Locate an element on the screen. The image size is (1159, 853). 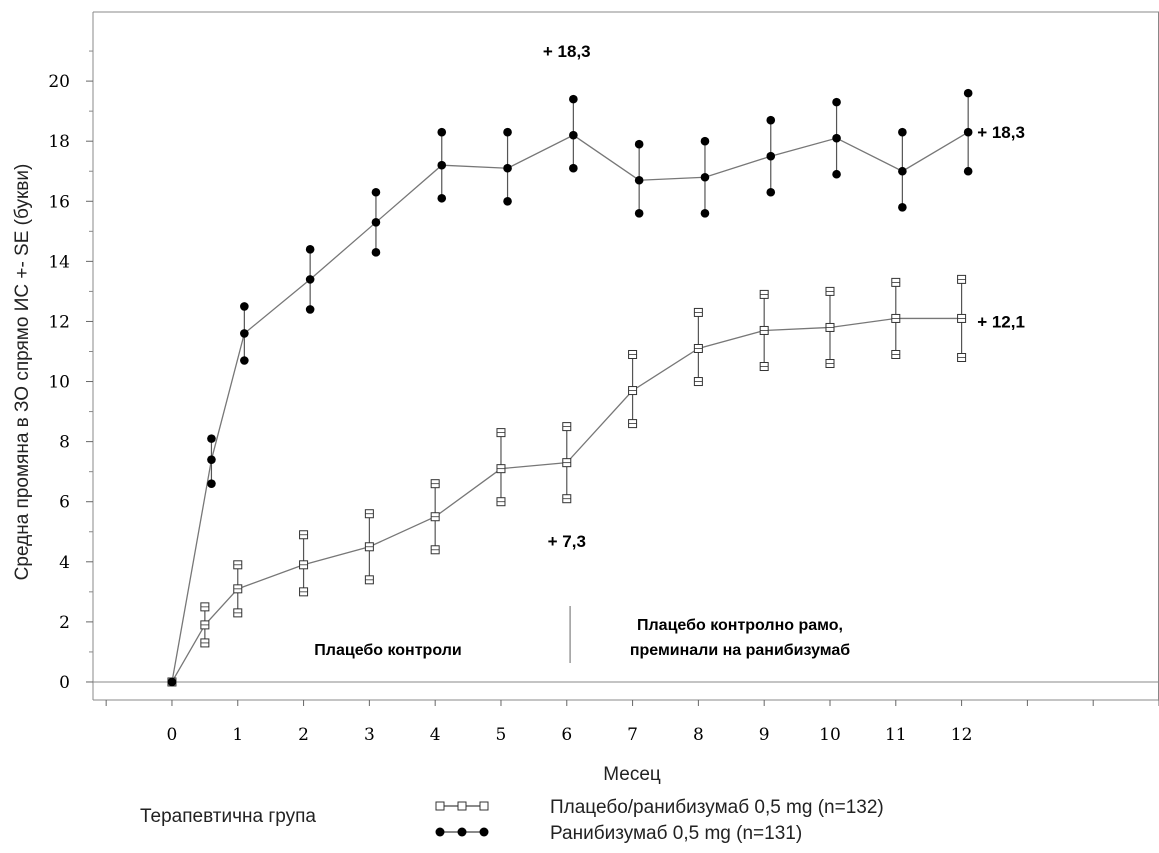
value-annotation: + 7,3 is located at coordinates (567, 541).